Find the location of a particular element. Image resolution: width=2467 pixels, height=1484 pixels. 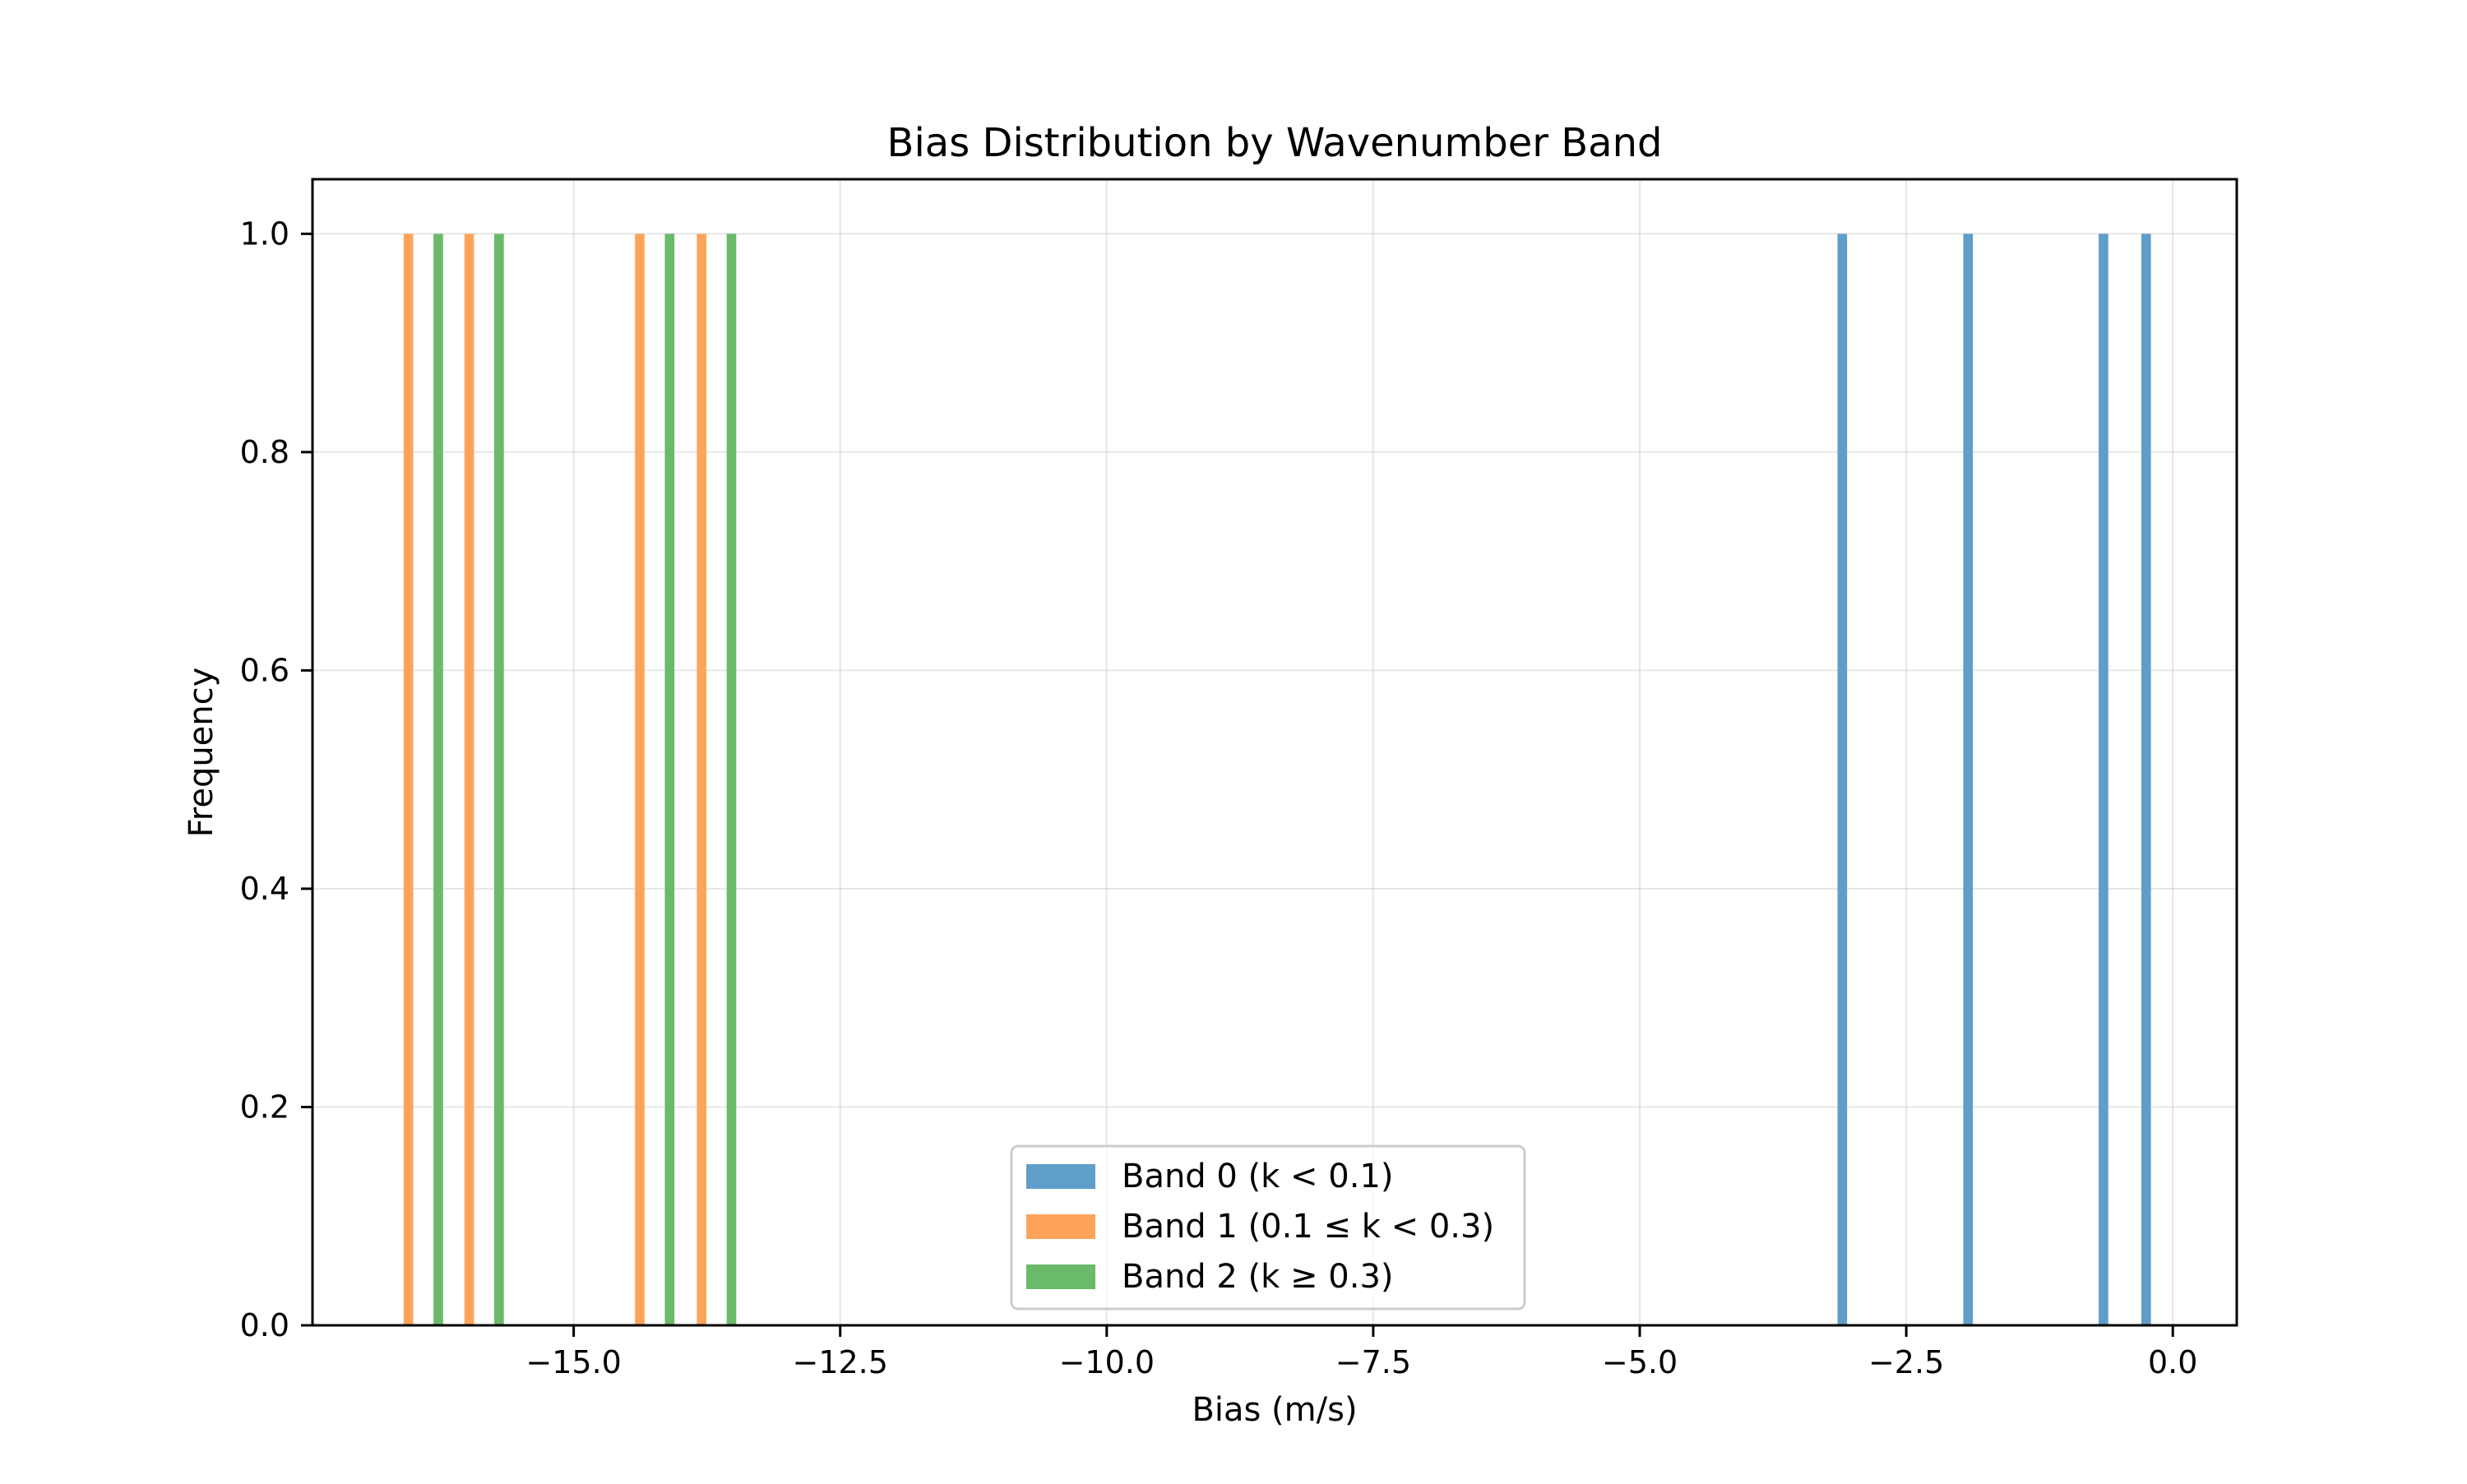

y-tick-label: 0.8 is located at coordinates (265, 452).